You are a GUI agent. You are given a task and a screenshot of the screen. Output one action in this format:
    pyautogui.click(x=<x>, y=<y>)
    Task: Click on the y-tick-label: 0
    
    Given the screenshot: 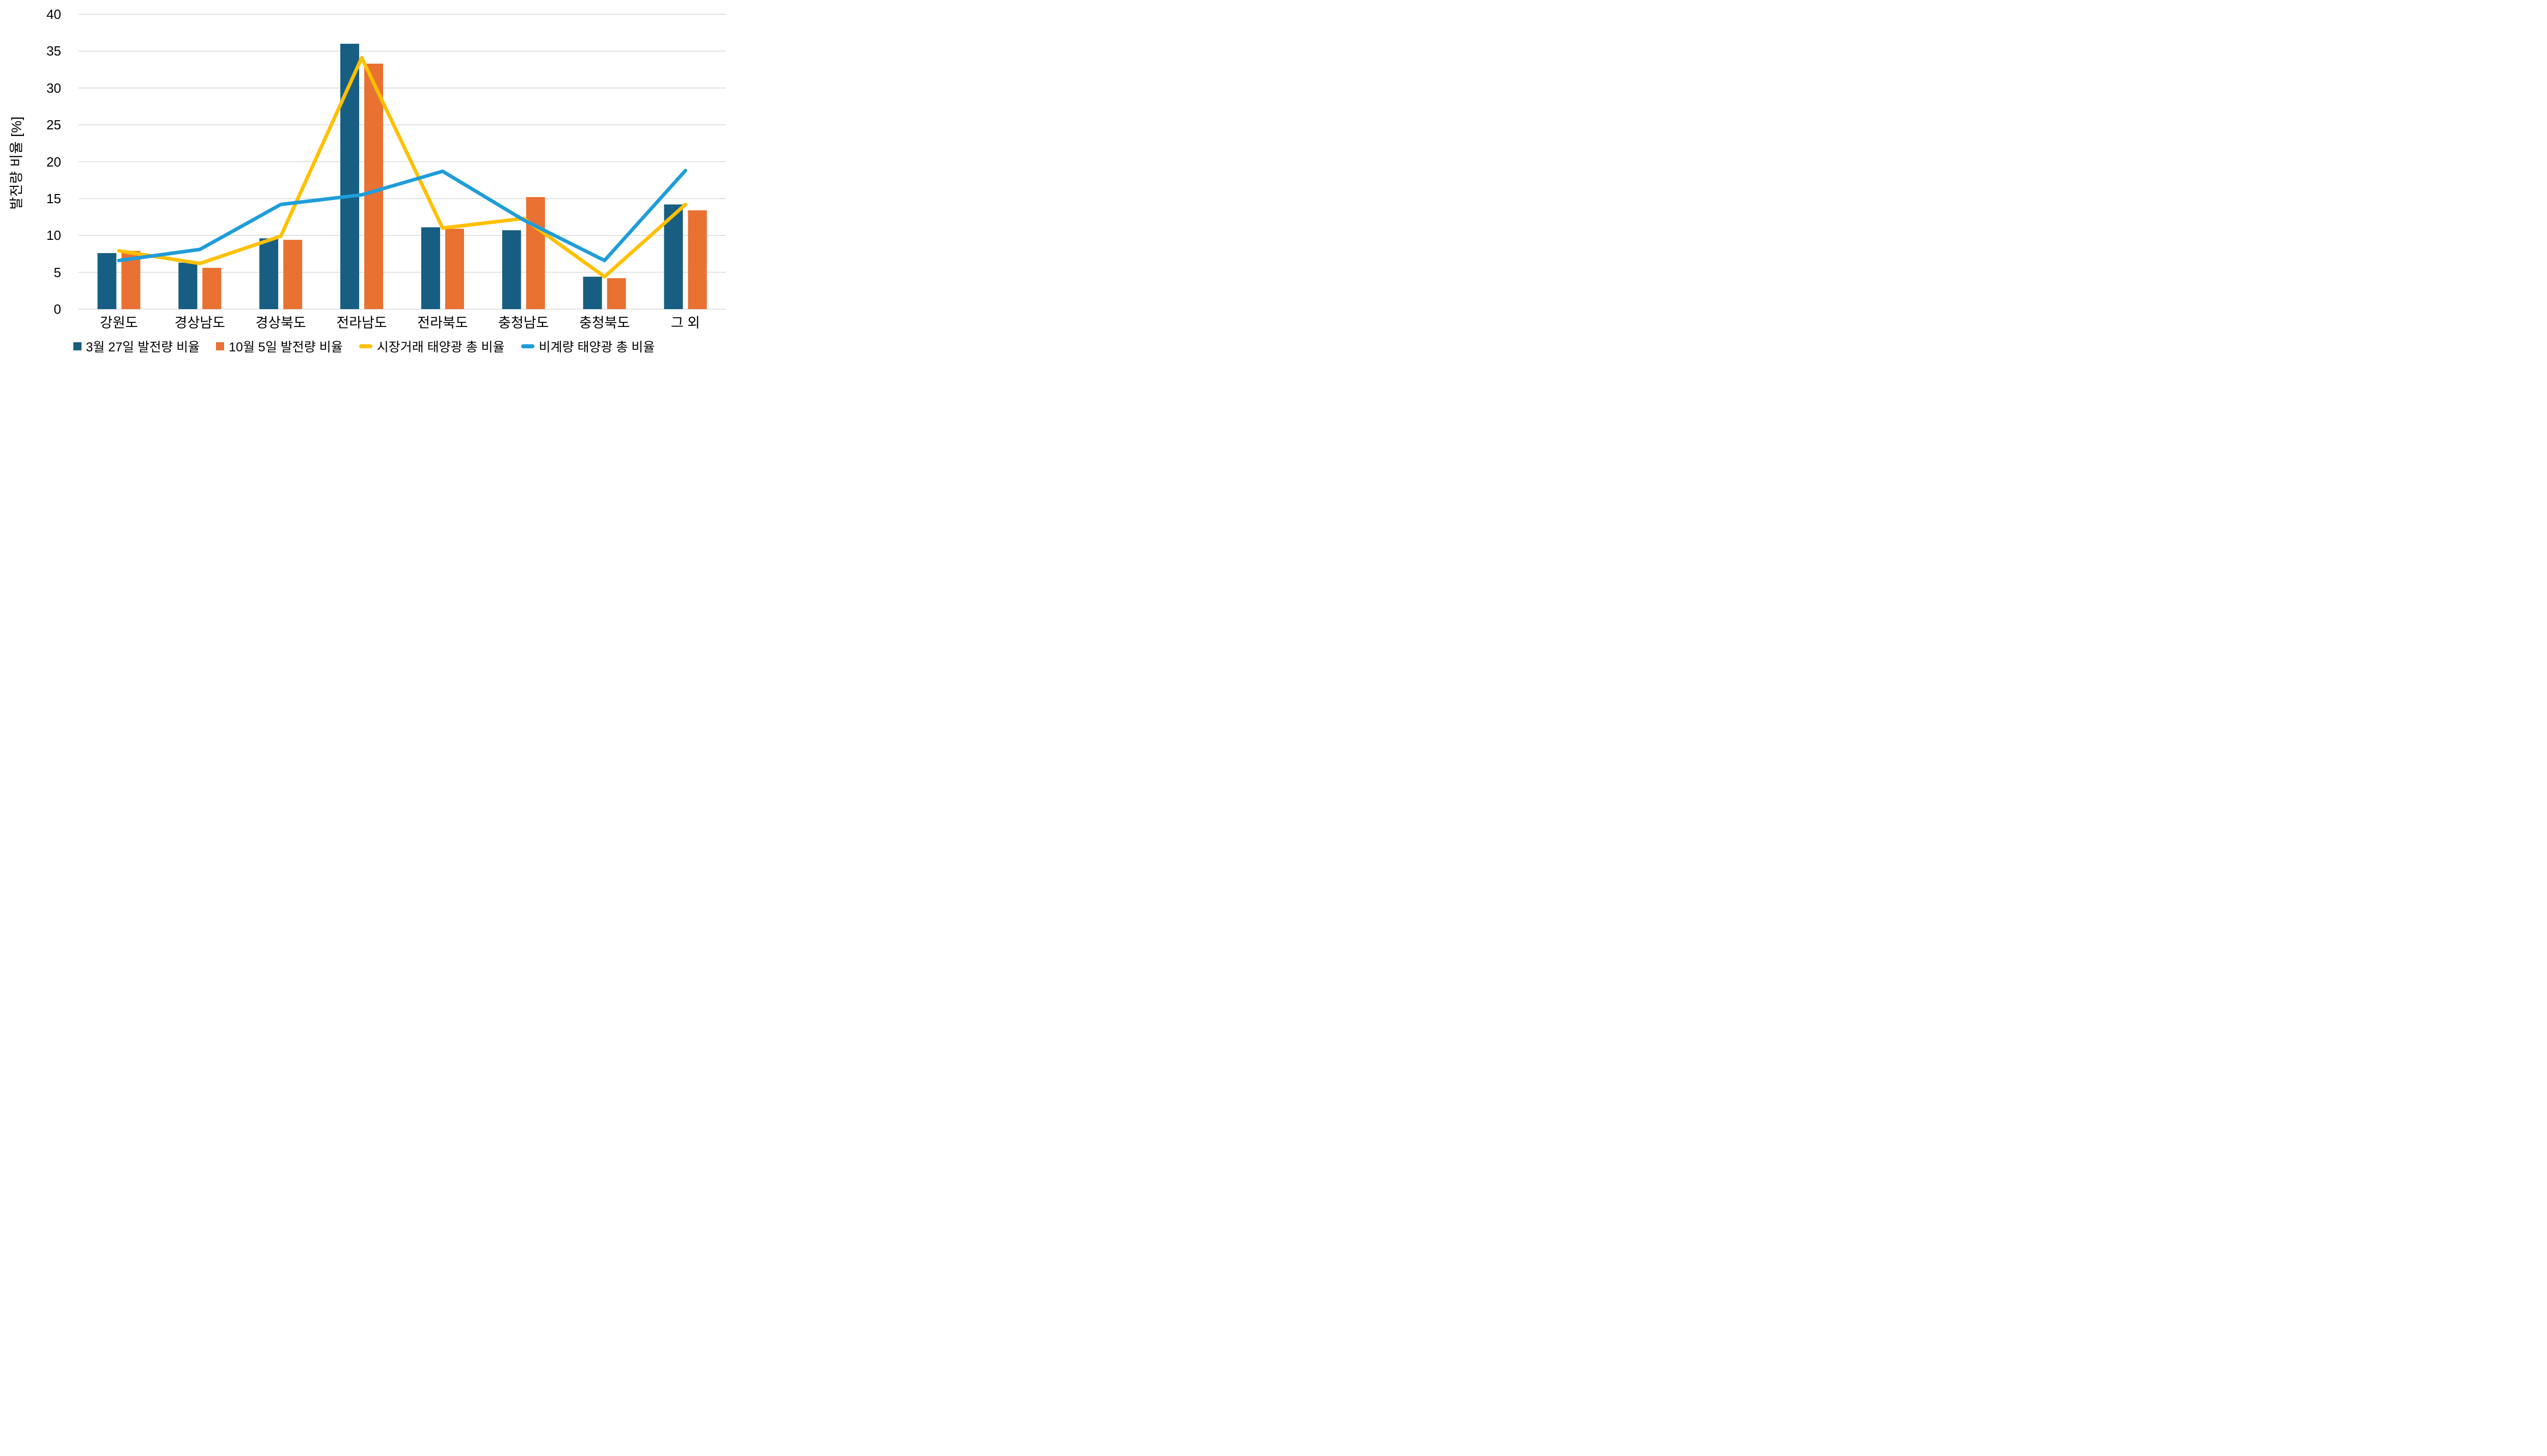 What is the action you would take?
    pyautogui.click(x=57, y=309)
    